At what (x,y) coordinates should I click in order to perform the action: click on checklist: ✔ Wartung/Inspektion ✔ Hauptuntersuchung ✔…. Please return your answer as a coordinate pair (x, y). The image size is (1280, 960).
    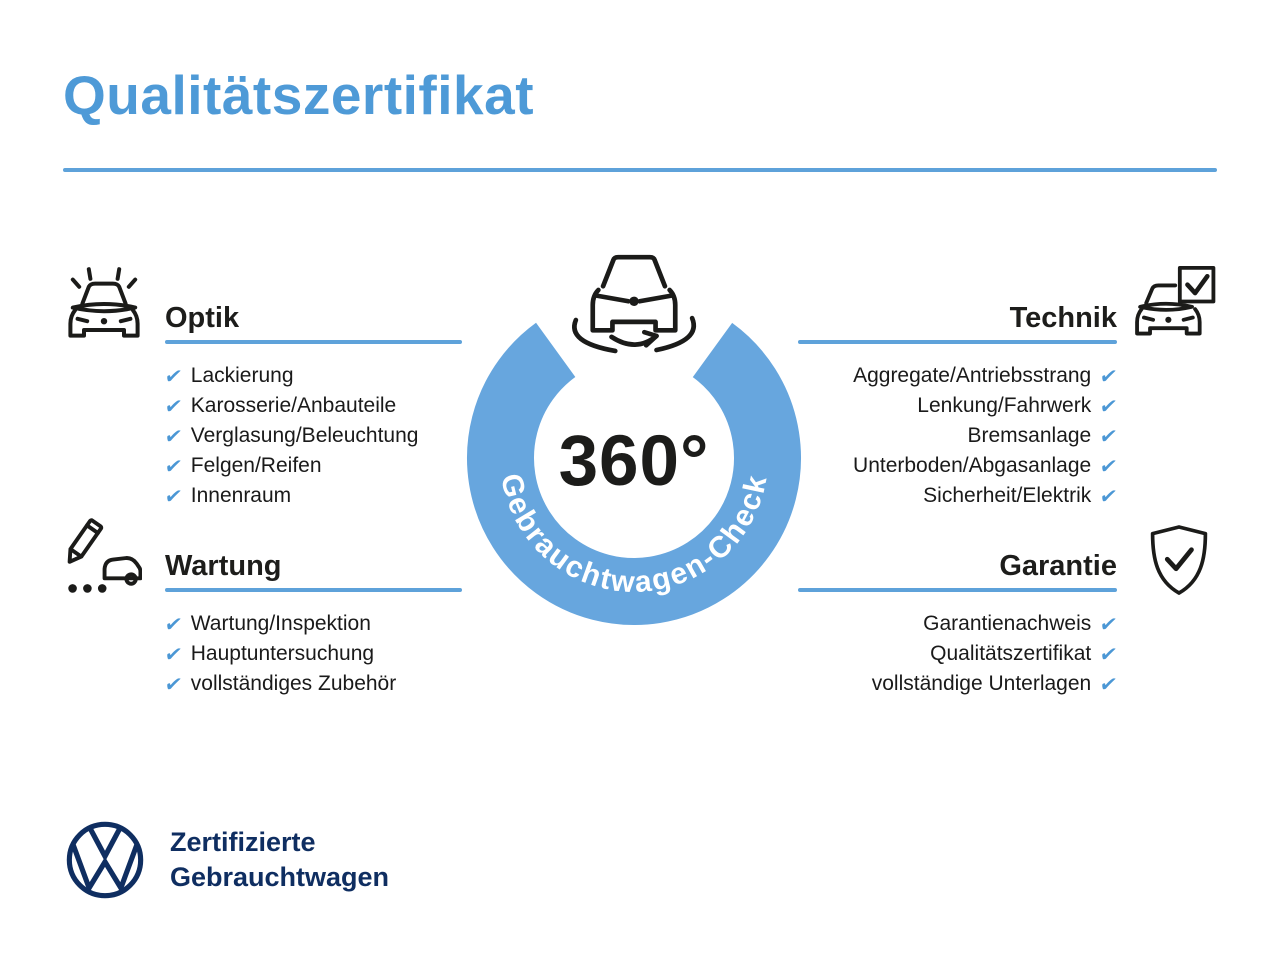
    Looking at the image, I should click on (312, 654).